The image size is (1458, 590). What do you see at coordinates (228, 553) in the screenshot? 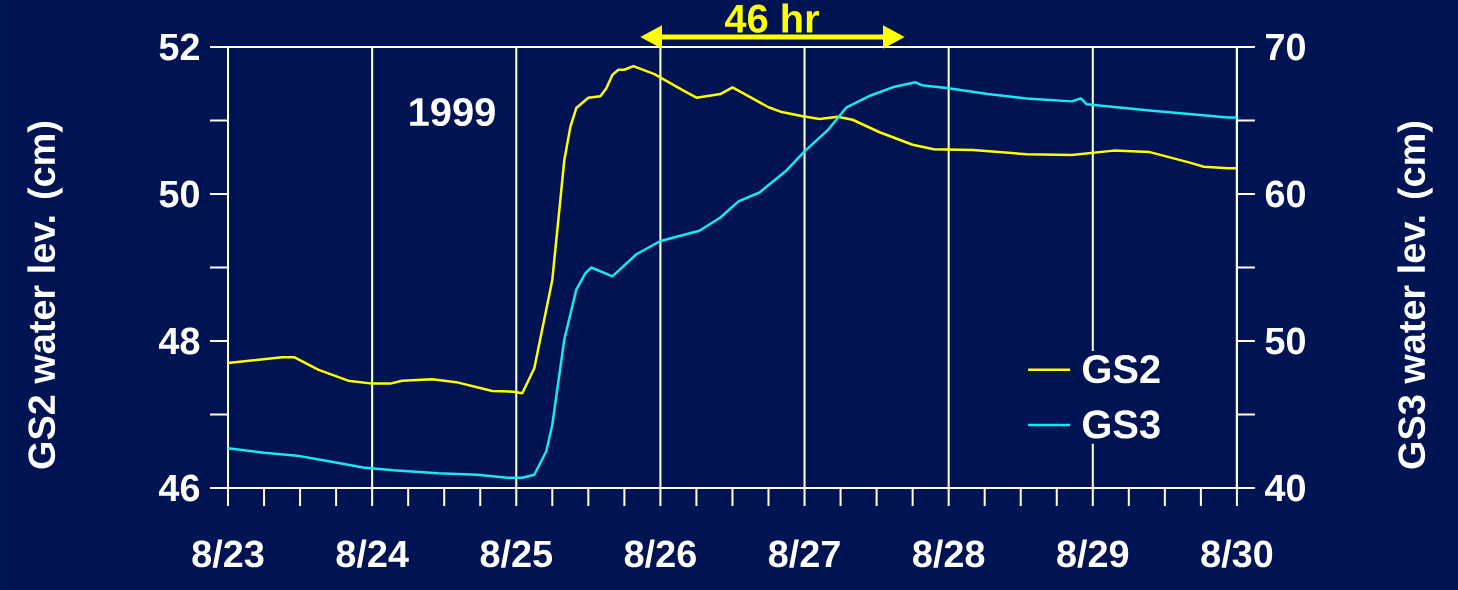
I see `x-tick-label: 8/23` at bounding box center [228, 553].